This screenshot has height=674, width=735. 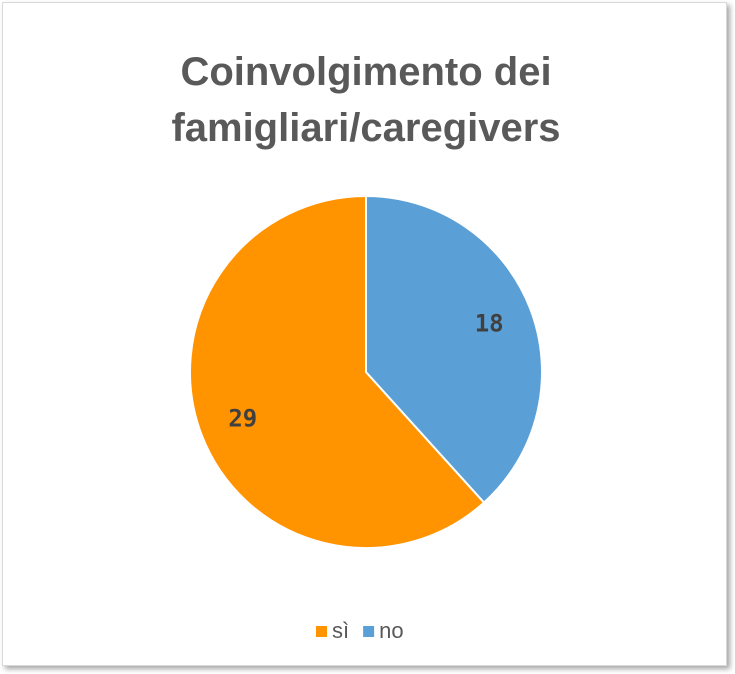 What do you see at coordinates (454, 349) in the screenshot?
I see `pie-slice` at bounding box center [454, 349].